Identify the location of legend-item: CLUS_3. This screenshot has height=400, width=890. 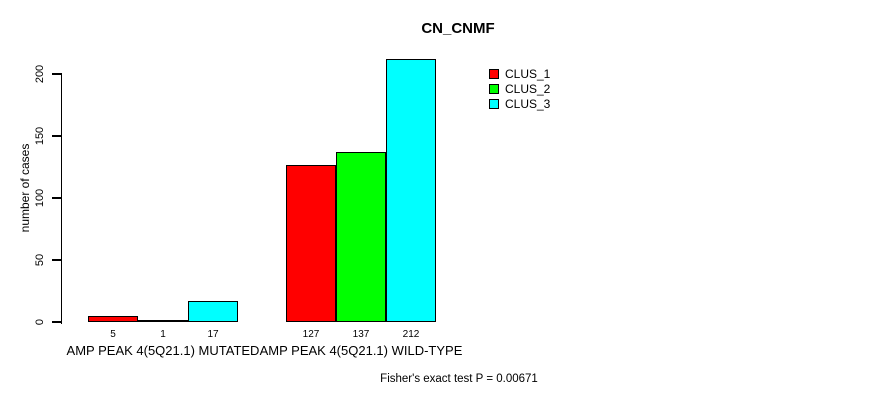
(519, 103).